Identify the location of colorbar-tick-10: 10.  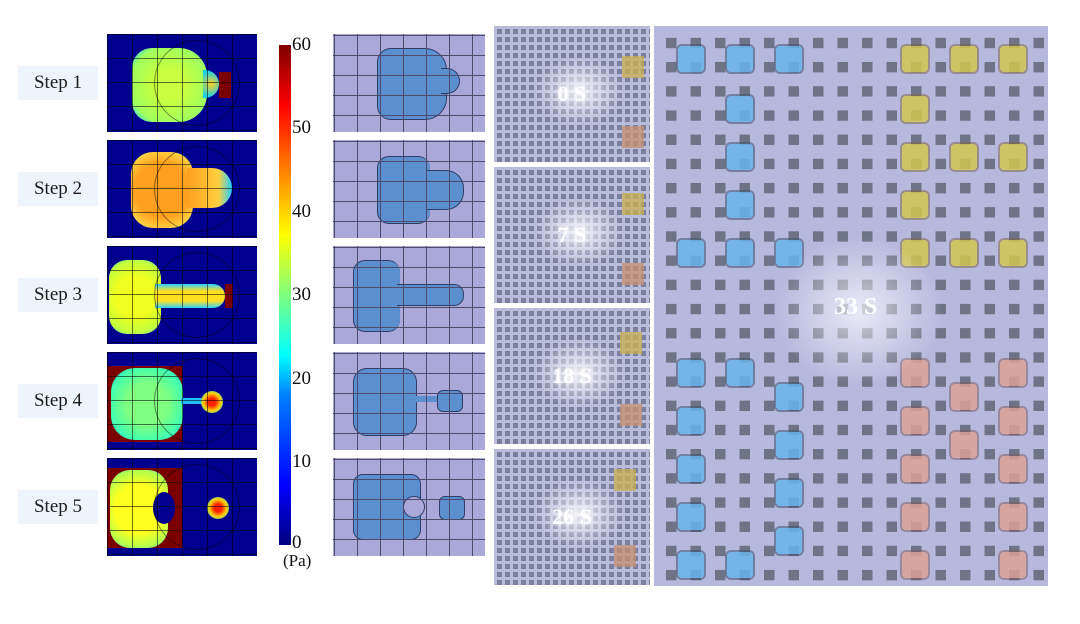
(301, 461).